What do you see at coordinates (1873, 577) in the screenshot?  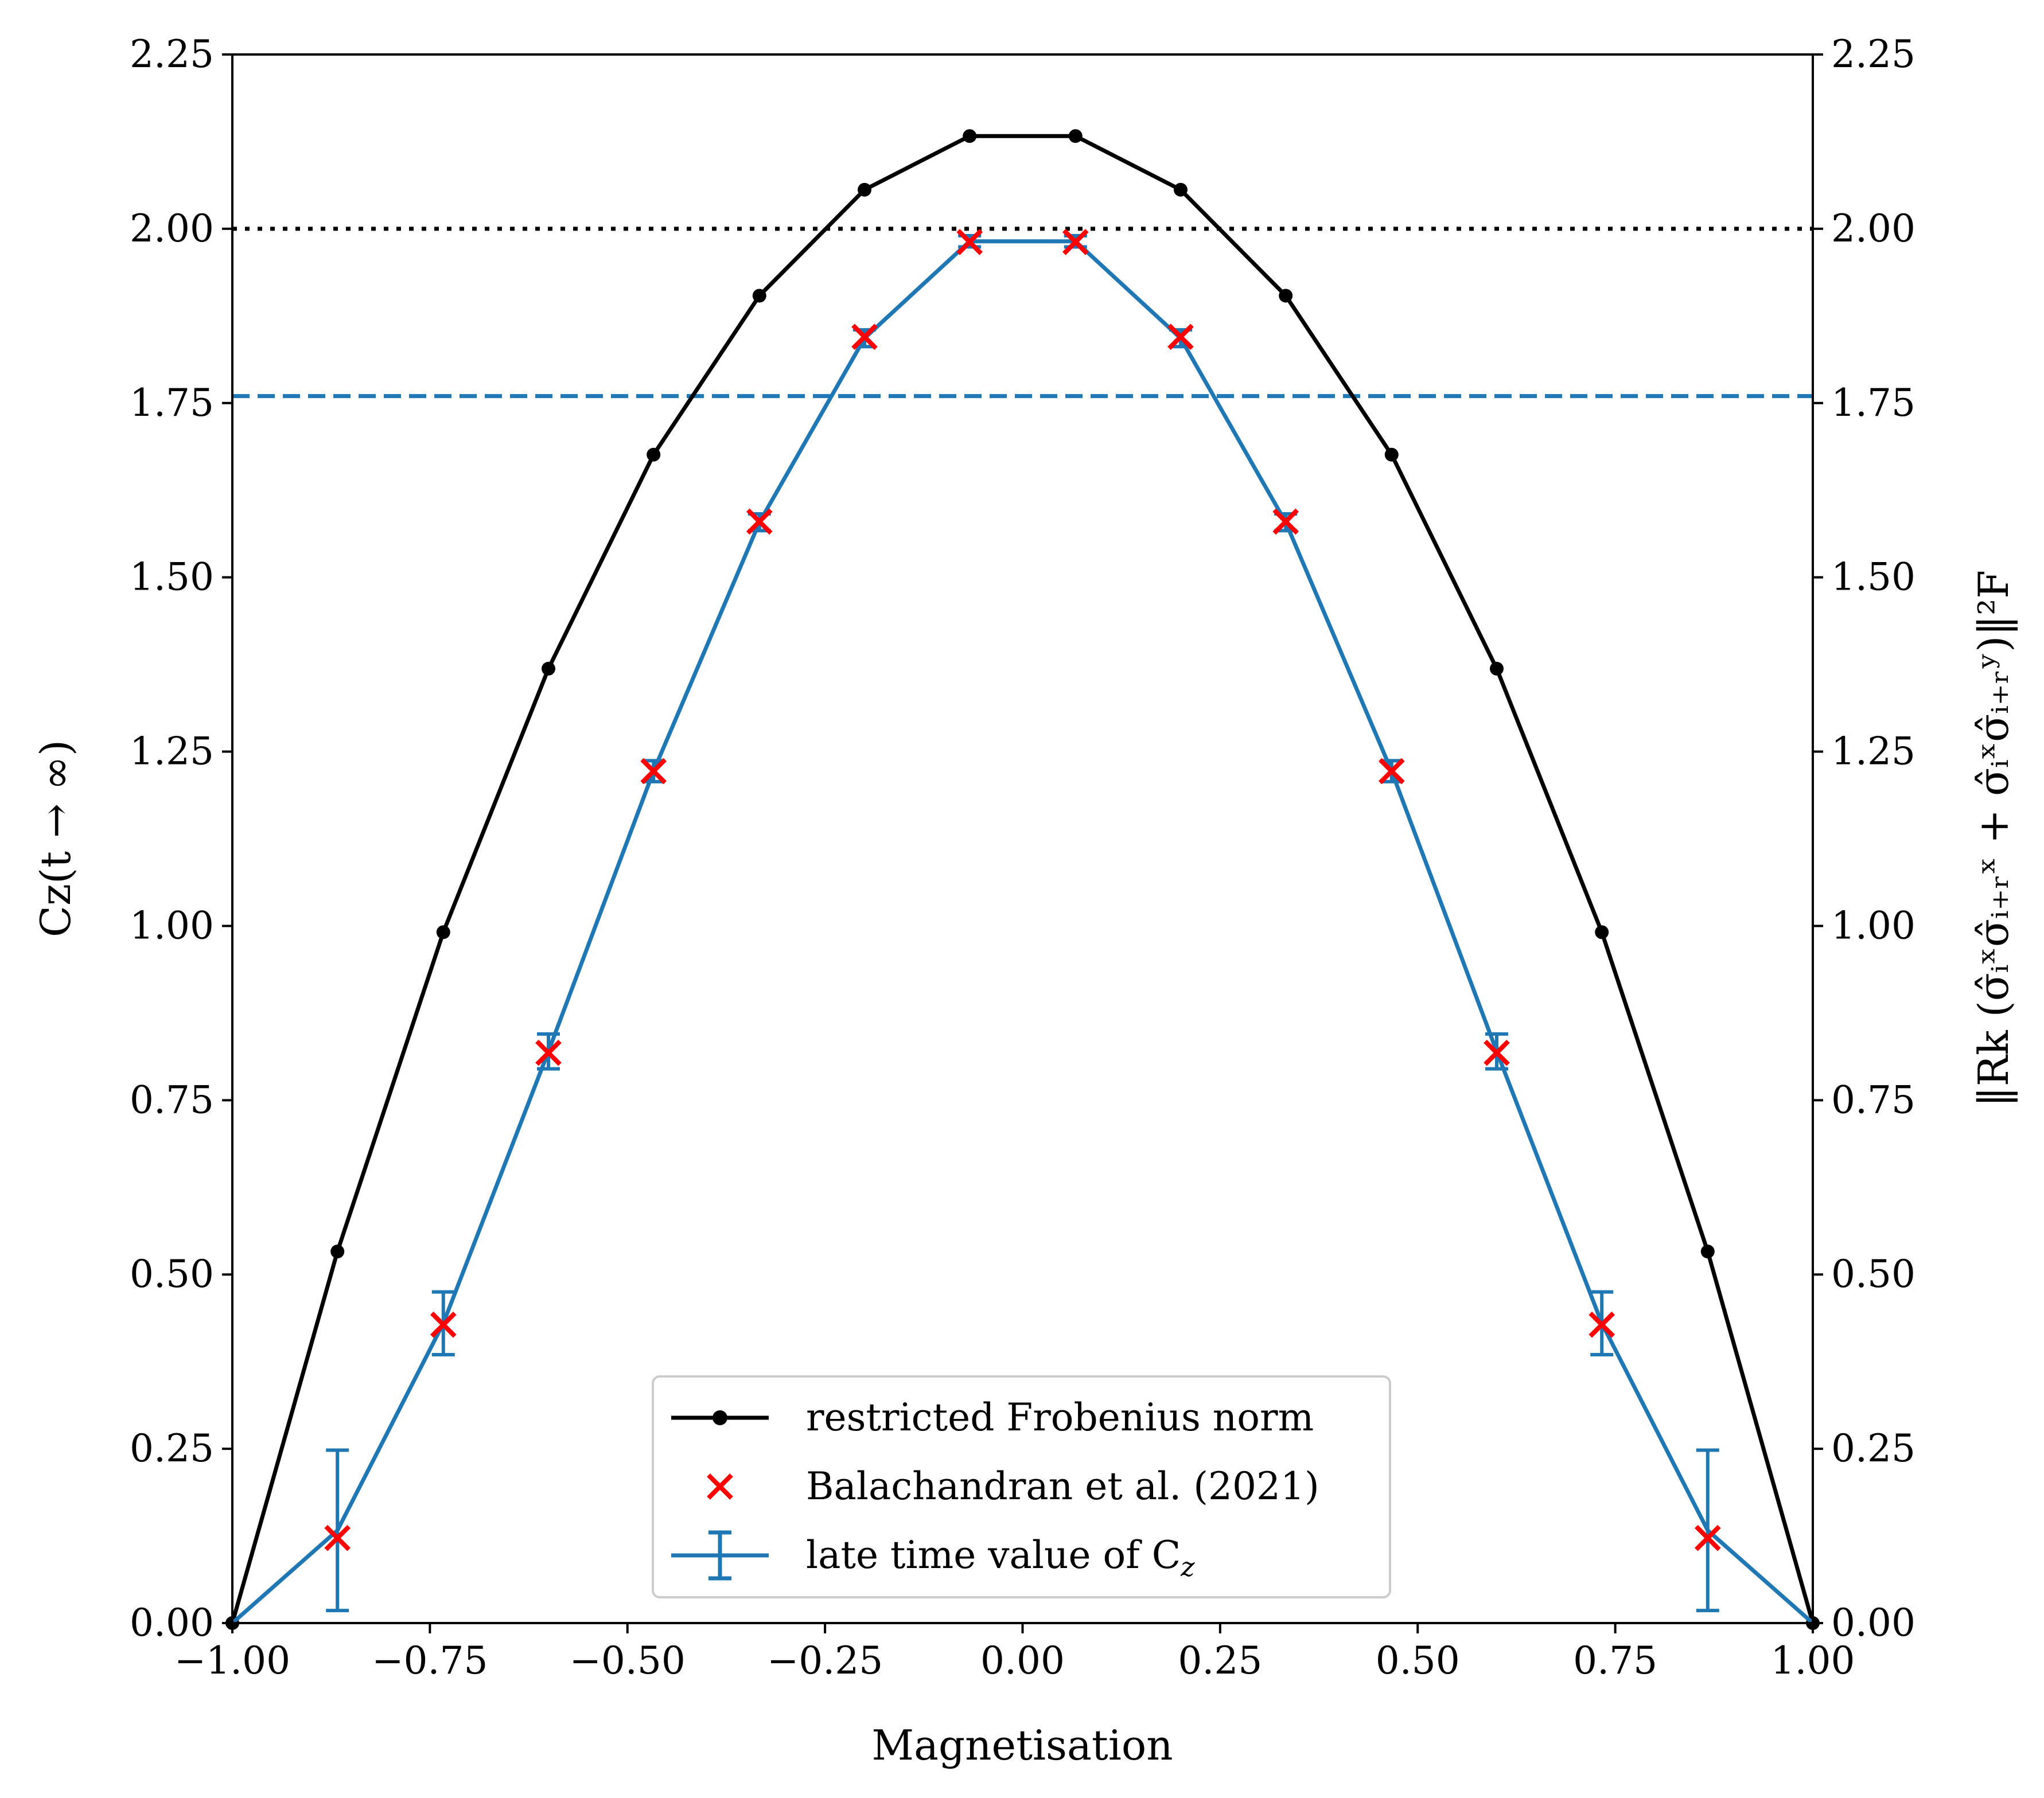 I see `y-tick-label-right-6: 1.50` at bounding box center [1873, 577].